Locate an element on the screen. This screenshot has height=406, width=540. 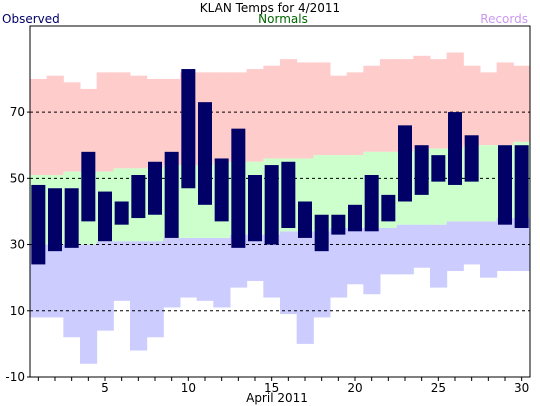
x-tick-label: 25 is located at coordinates (438, 388).